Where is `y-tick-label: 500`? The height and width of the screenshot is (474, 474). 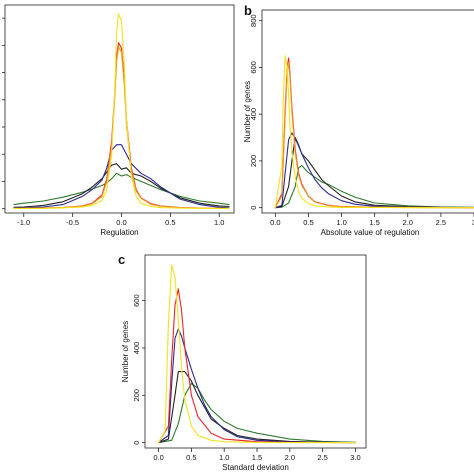
y-tick-label: 500 is located at coordinates (0, 72).